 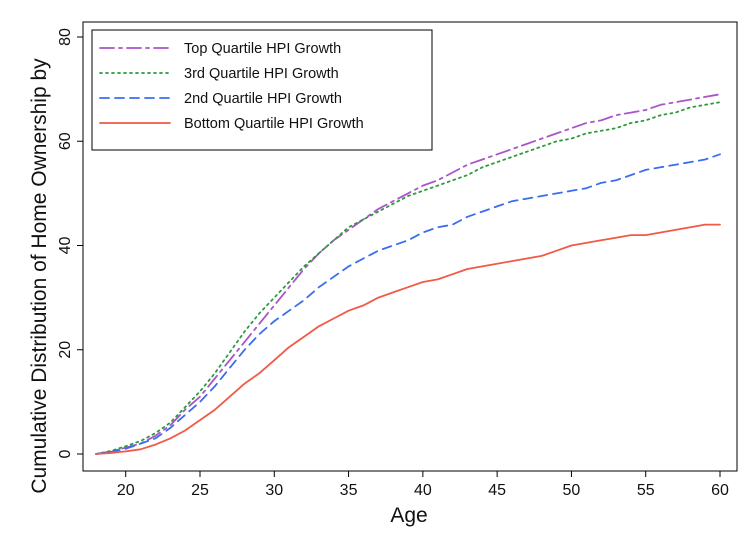 I want to click on y-tick-label: 0, so click(x=65, y=453).